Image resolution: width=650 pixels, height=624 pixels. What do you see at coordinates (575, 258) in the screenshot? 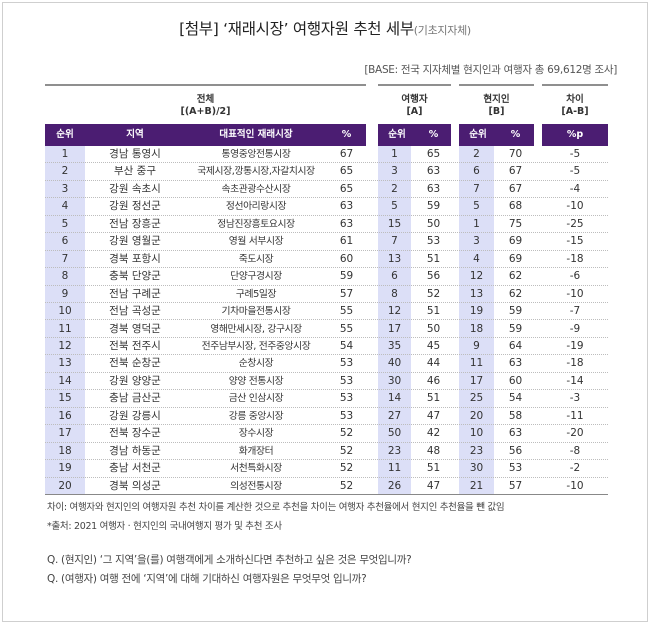
I see `cell-diff: -18` at bounding box center [575, 258].